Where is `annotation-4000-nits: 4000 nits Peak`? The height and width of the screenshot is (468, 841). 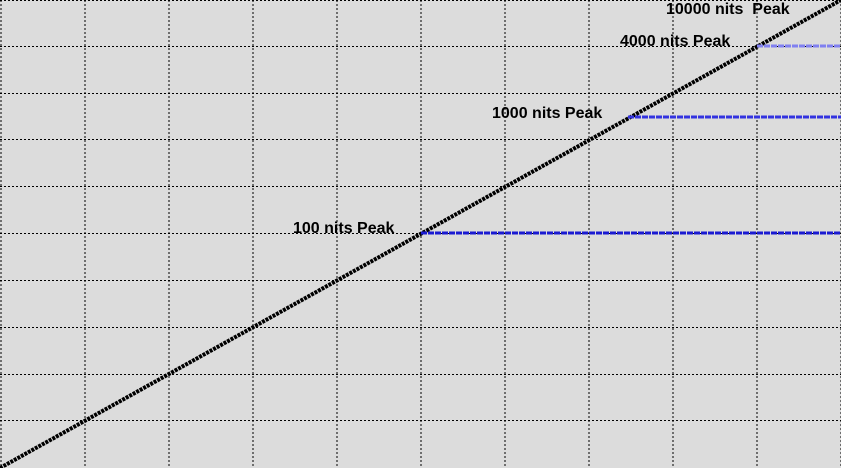
annotation-4000-nits: 4000 nits Peak is located at coordinates (675, 41).